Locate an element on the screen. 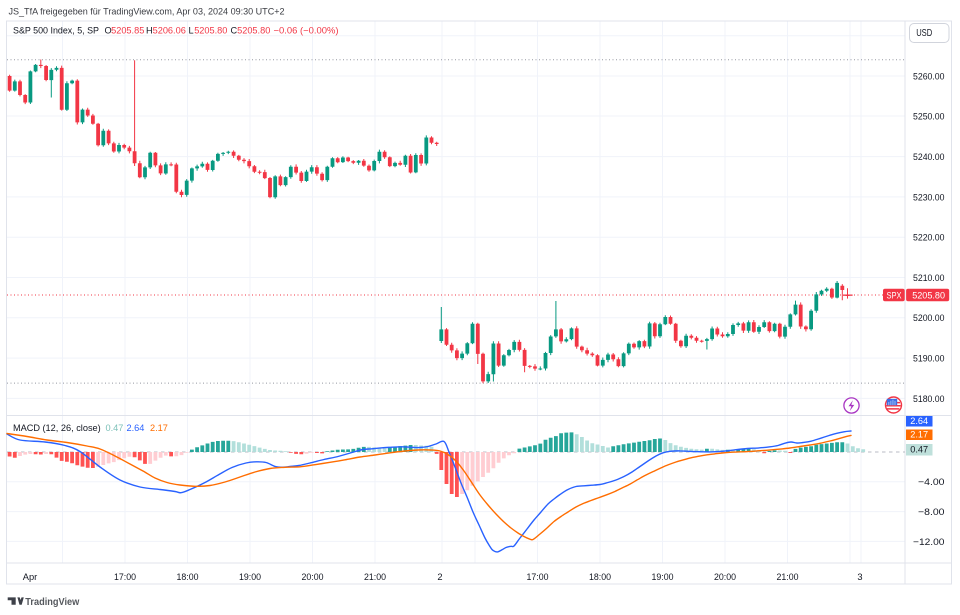  svg-text: TradingView is located at coordinates (52, 602).